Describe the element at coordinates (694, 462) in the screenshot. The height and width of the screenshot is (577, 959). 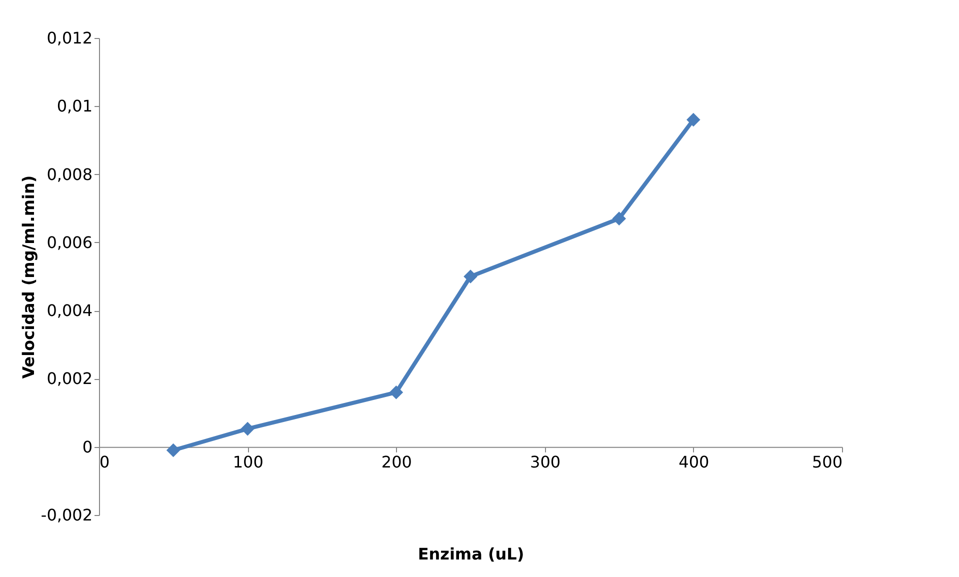
I see `x-tick-label: 400` at that location.